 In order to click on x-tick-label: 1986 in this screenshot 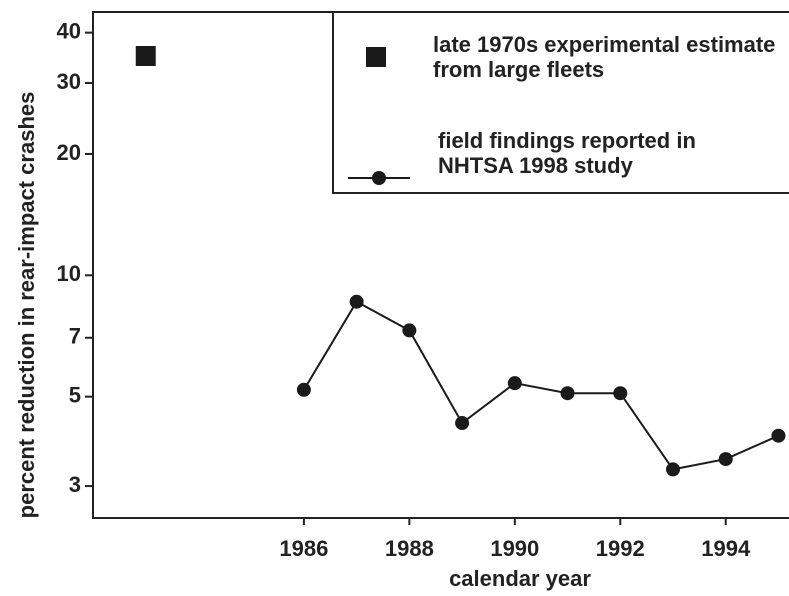, I will do `click(303, 548)`.